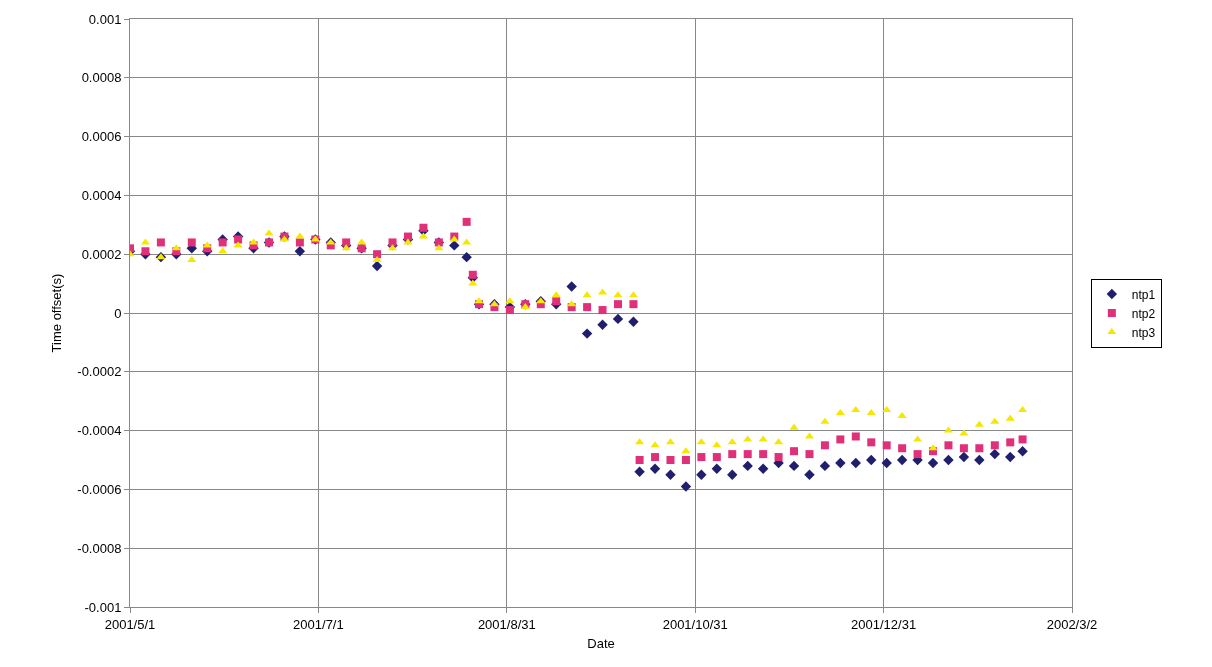 This screenshot has width=1212, height=667. I want to click on legend-label: ntp2, so click(1143, 313).